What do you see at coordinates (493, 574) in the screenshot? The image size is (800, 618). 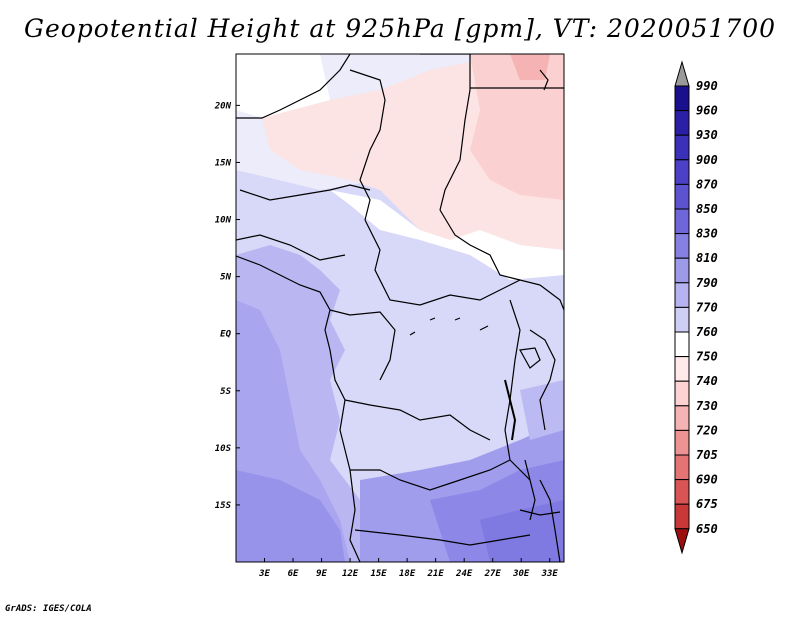 I see `lon-label: 27E` at bounding box center [493, 574].